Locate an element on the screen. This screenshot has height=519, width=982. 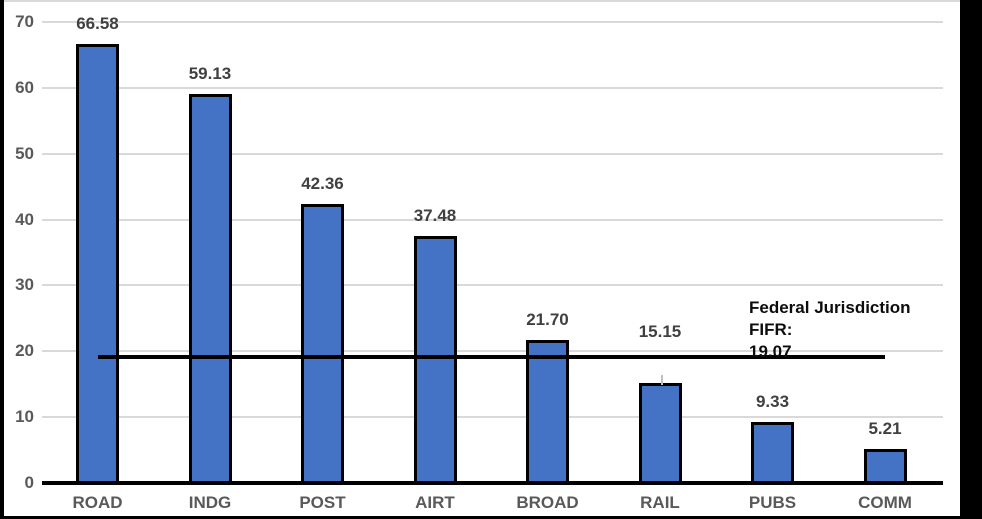
bar-comm is located at coordinates (885, 467).